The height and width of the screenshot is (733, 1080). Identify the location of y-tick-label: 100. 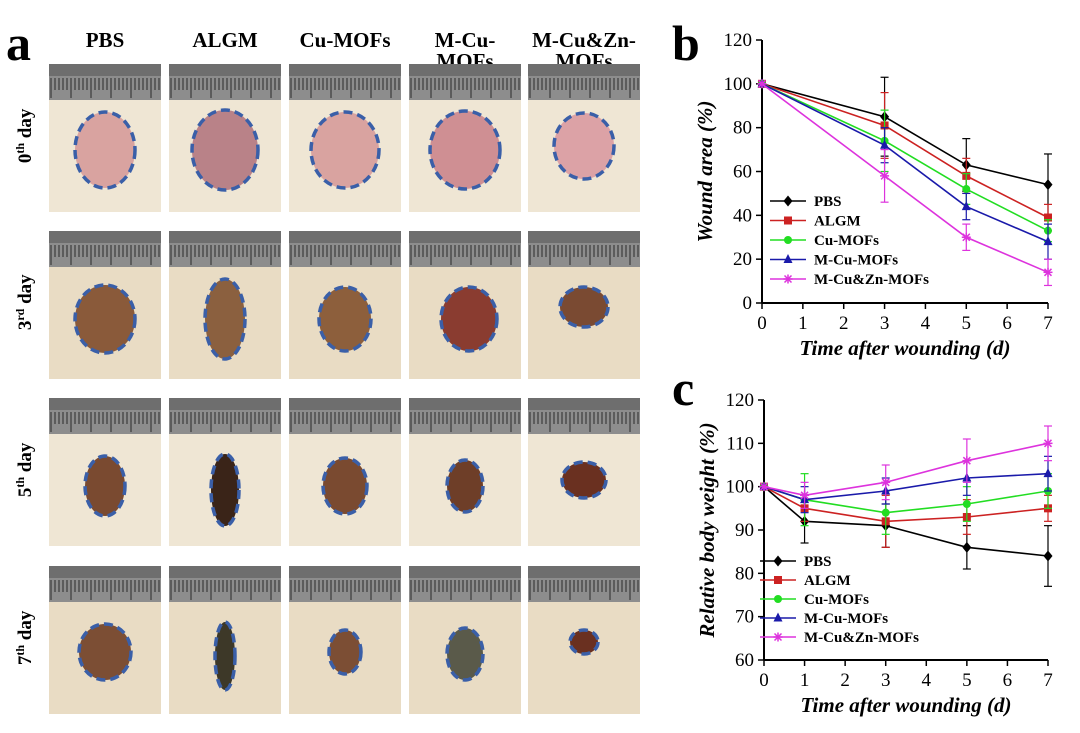
(738, 84).